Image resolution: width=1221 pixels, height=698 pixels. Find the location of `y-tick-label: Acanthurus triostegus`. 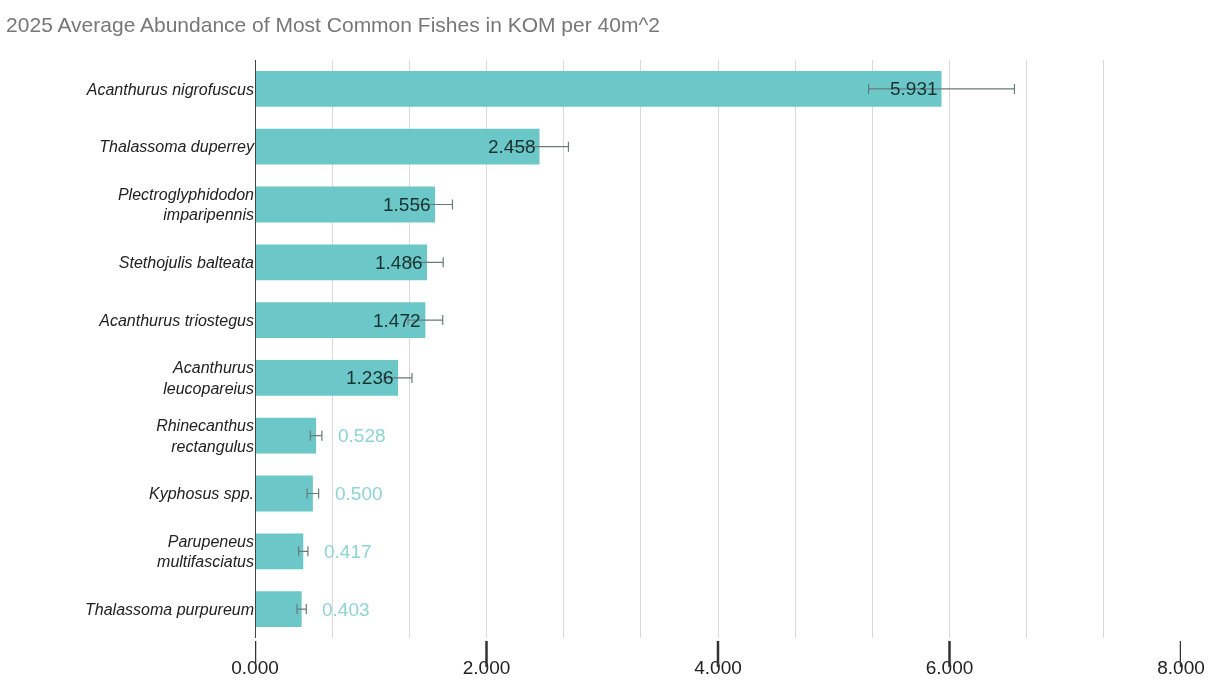

y-tick-label: Acanthurus triostegus is located at coordinates (176, 320).